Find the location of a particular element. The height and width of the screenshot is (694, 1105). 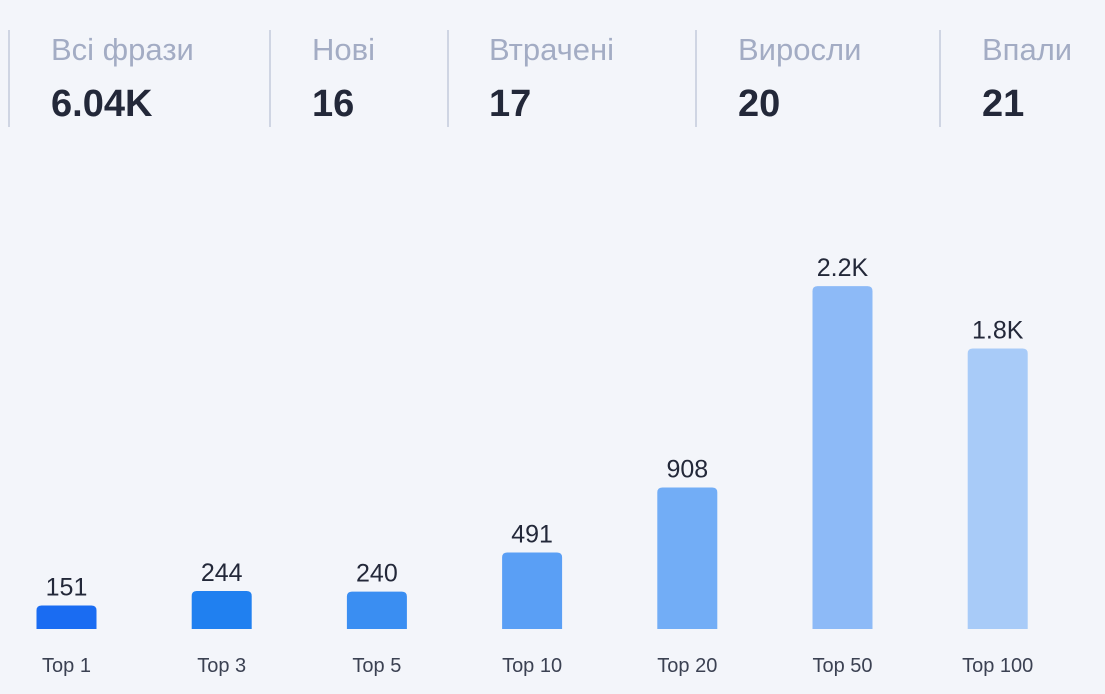

stat-label: Впали is located at coordinates (1027, 49).